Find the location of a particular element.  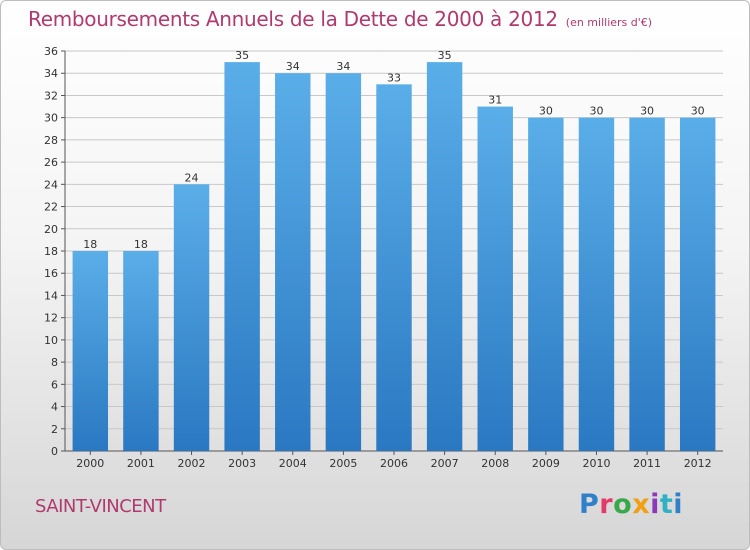

bar-2012 is located at coordinates (697, 284).